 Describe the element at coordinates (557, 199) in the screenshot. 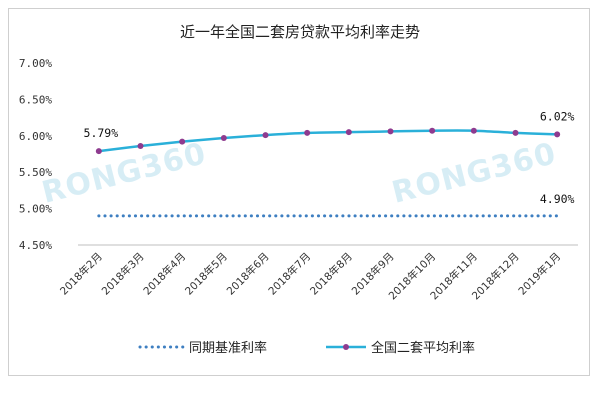

I see `data-label: 4.90%` at that location.